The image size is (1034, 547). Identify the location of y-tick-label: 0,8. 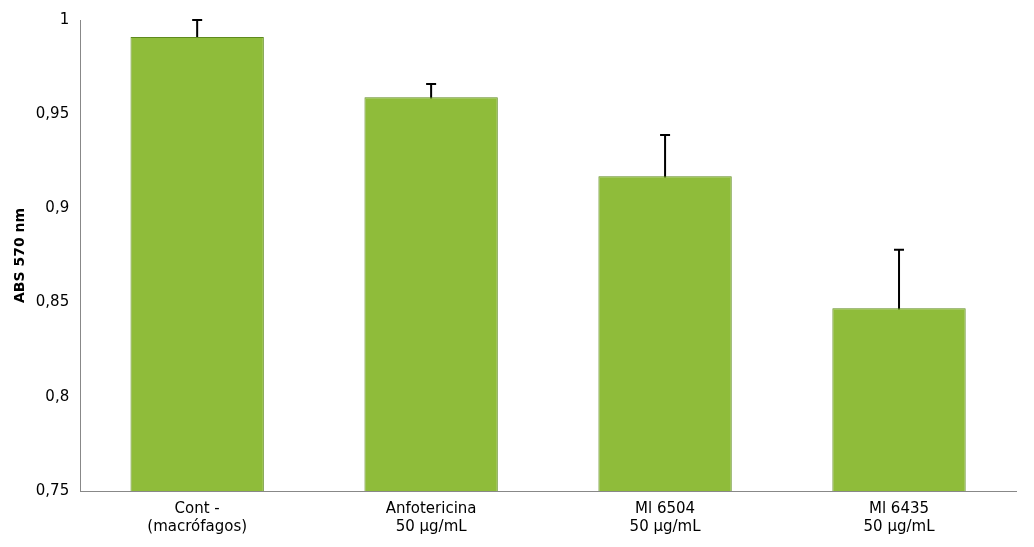
(57, 395).